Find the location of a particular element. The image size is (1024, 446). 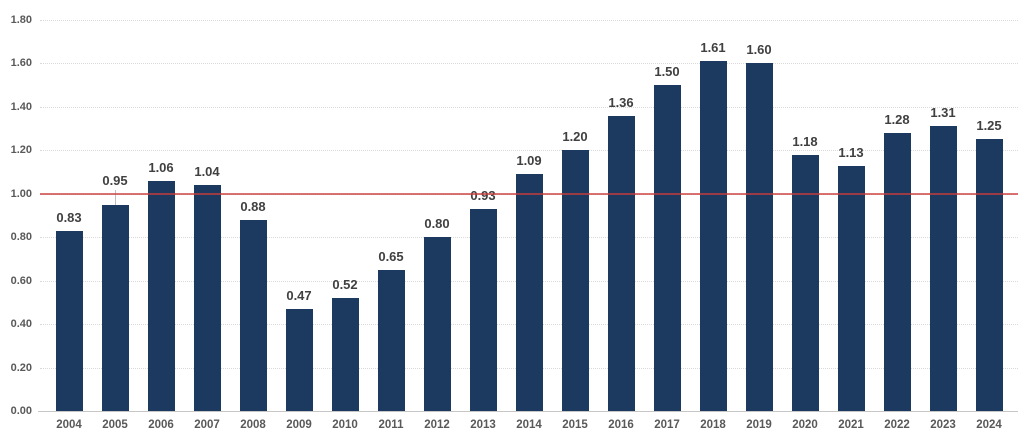

bar-2007 is located at coordinates (207, 298).